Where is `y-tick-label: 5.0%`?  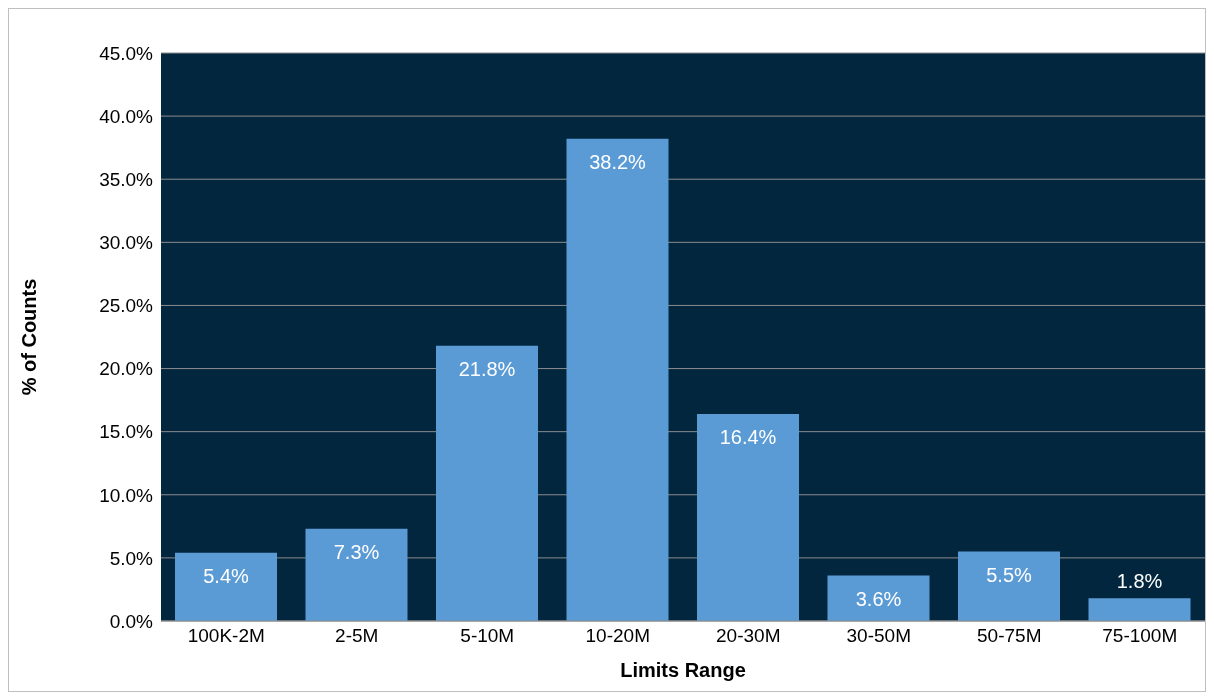
y-tick-label: 5.0% is located at coordinates (131, 558).